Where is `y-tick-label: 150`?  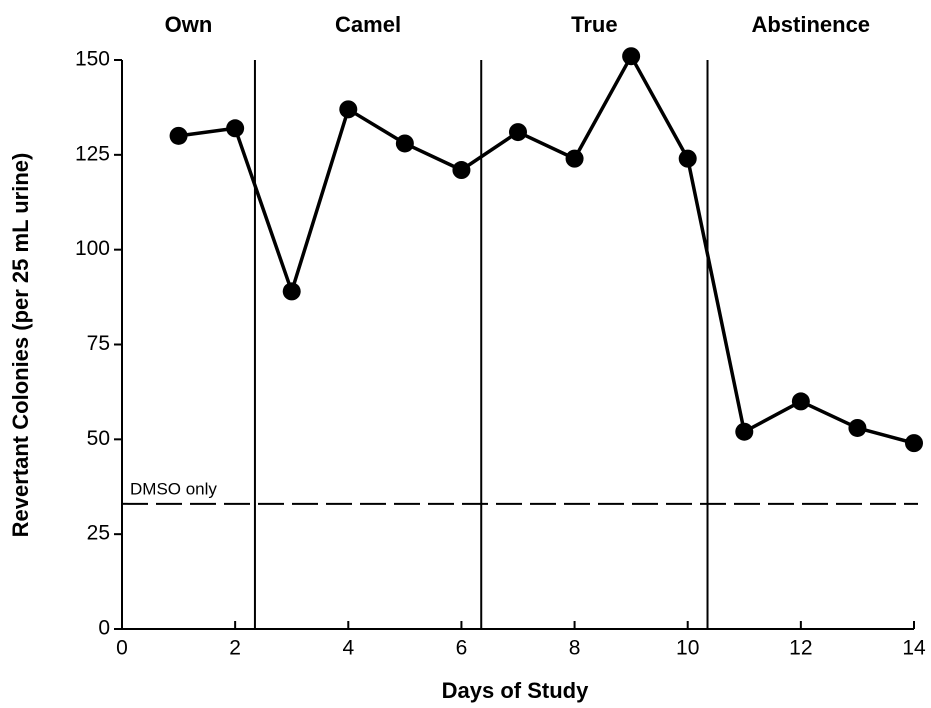 y-tick-label: 150 is located at coordinates (92, 59).